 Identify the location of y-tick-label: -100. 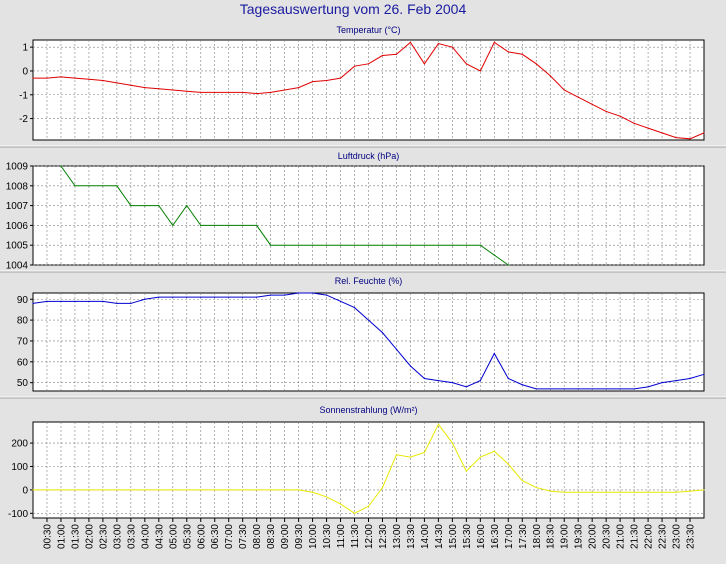
(18, 514).